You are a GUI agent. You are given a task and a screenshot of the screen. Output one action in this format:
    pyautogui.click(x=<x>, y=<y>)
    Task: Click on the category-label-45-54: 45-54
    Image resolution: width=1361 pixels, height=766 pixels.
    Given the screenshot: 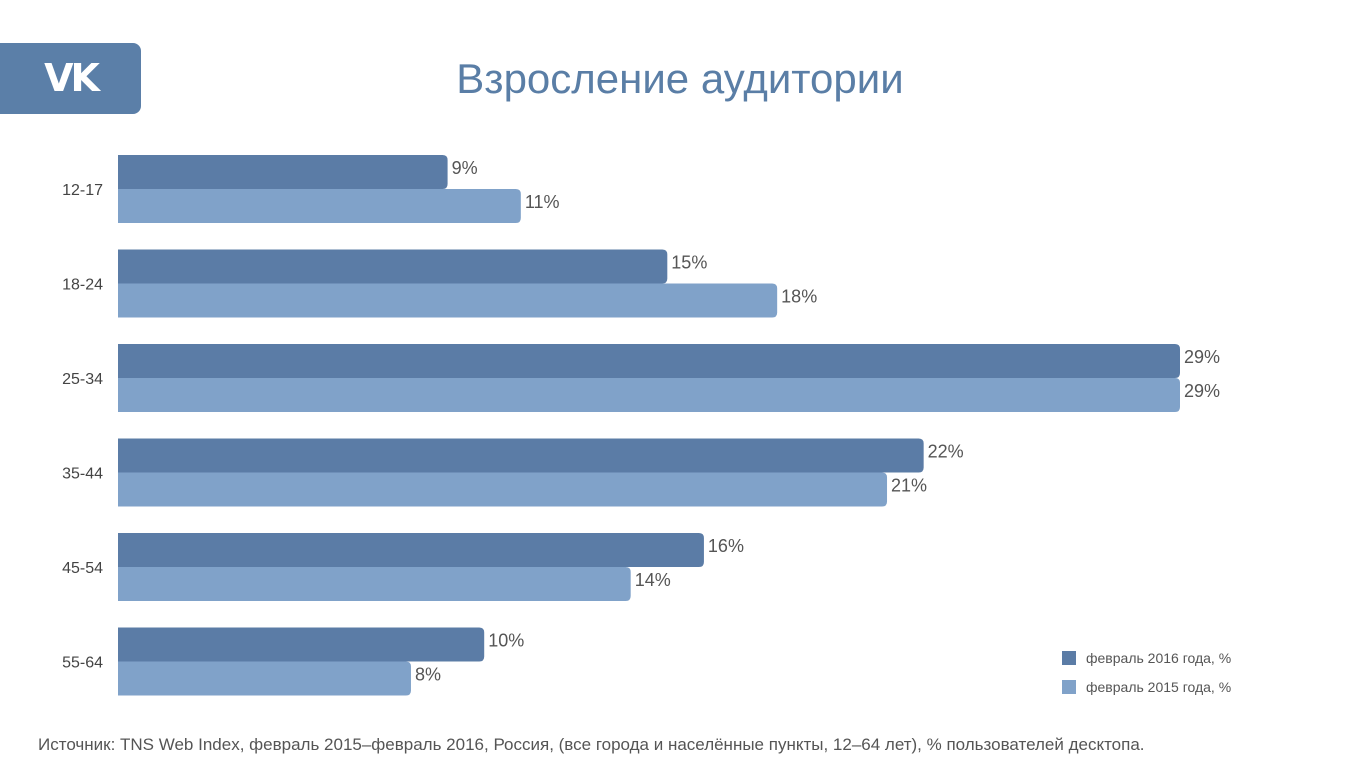 What is the action you would take?
    pyautogui.click(x=82, y=568)
    